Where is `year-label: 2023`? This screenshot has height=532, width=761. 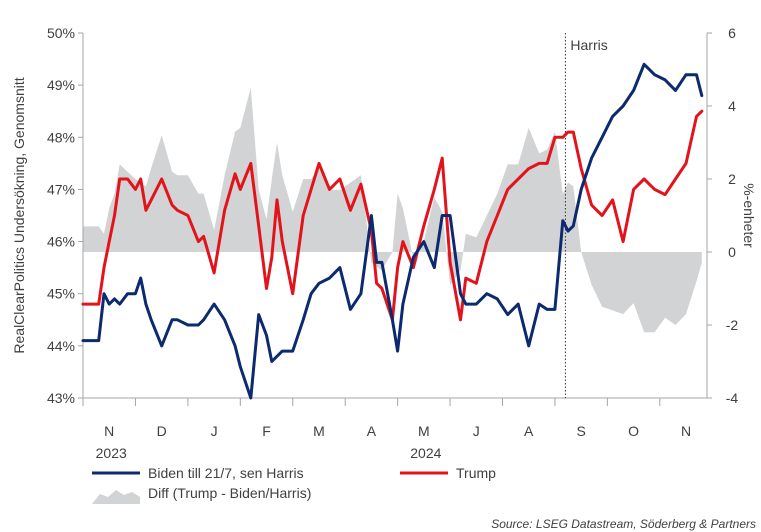 year-label: 2023 is located at coordinates (111, 453).